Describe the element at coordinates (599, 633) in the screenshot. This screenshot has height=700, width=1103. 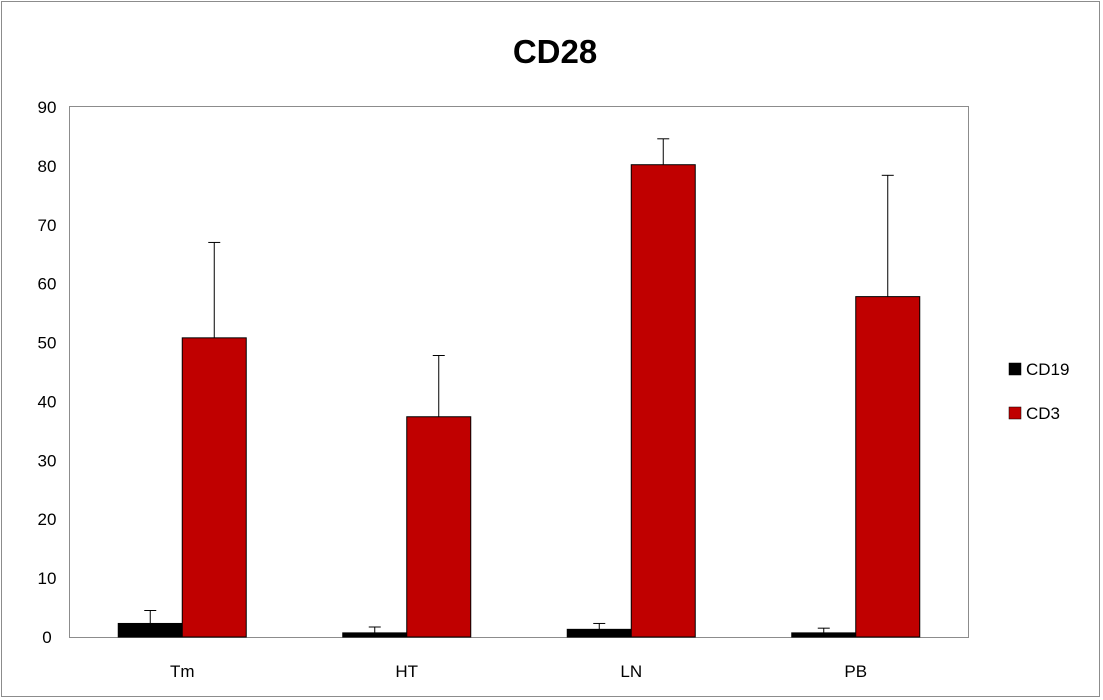
I see `bar-cd19-ln` at that location.